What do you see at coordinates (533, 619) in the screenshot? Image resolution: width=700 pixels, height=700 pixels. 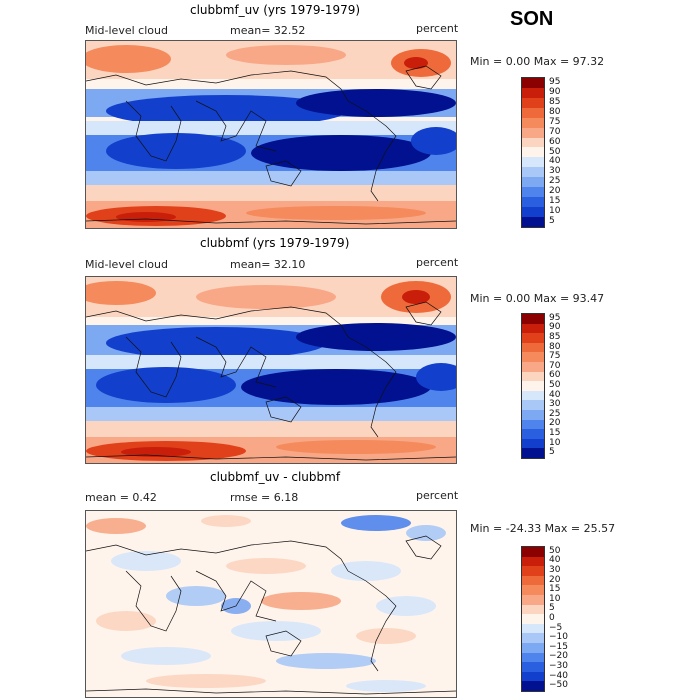 I see `panel-3-colorbar` at bounding box center [533, 619].